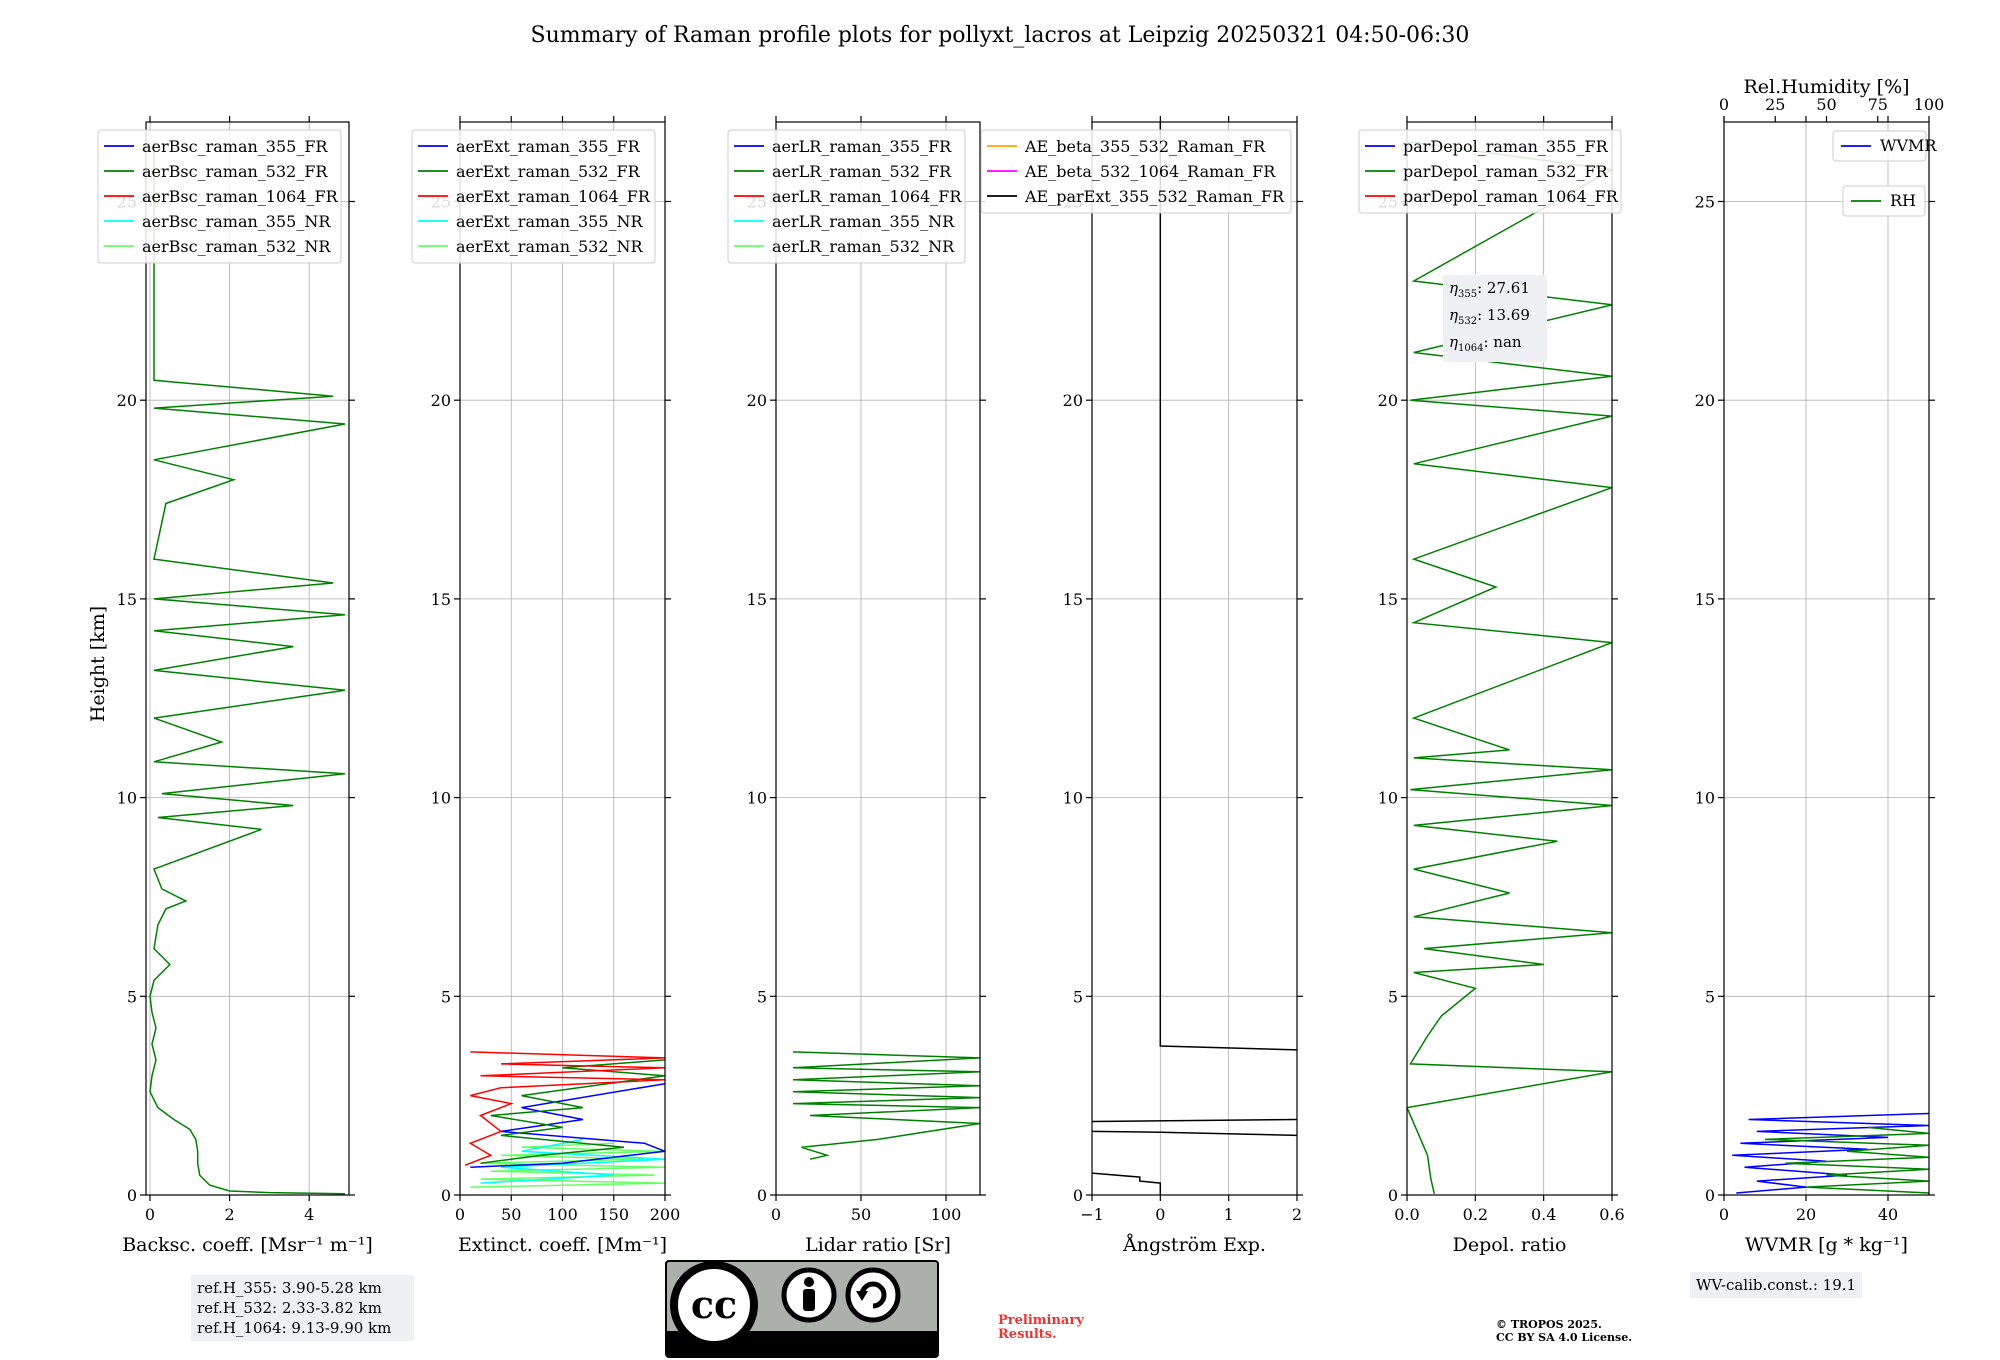 The width and height of the screenshot is (2000, 1360). What do you see at coordinates (1507, 342) in the screenshot?
I see `eta1064-value: nan` at bounding box center [1507, 342].